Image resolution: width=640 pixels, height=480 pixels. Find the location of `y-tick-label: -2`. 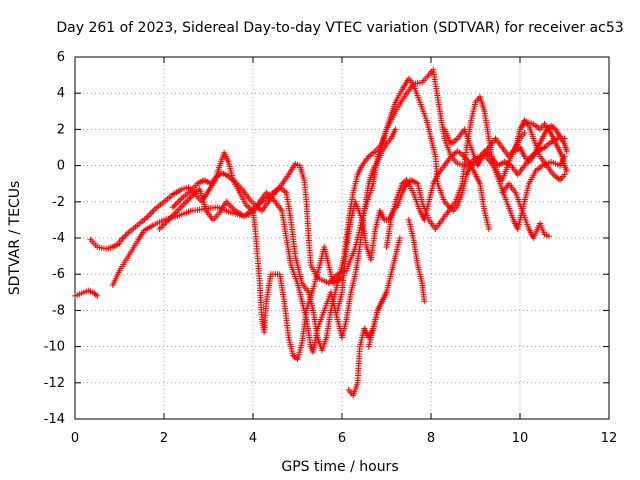

y-tick-label: -2 is located at coordinates (58, 202).